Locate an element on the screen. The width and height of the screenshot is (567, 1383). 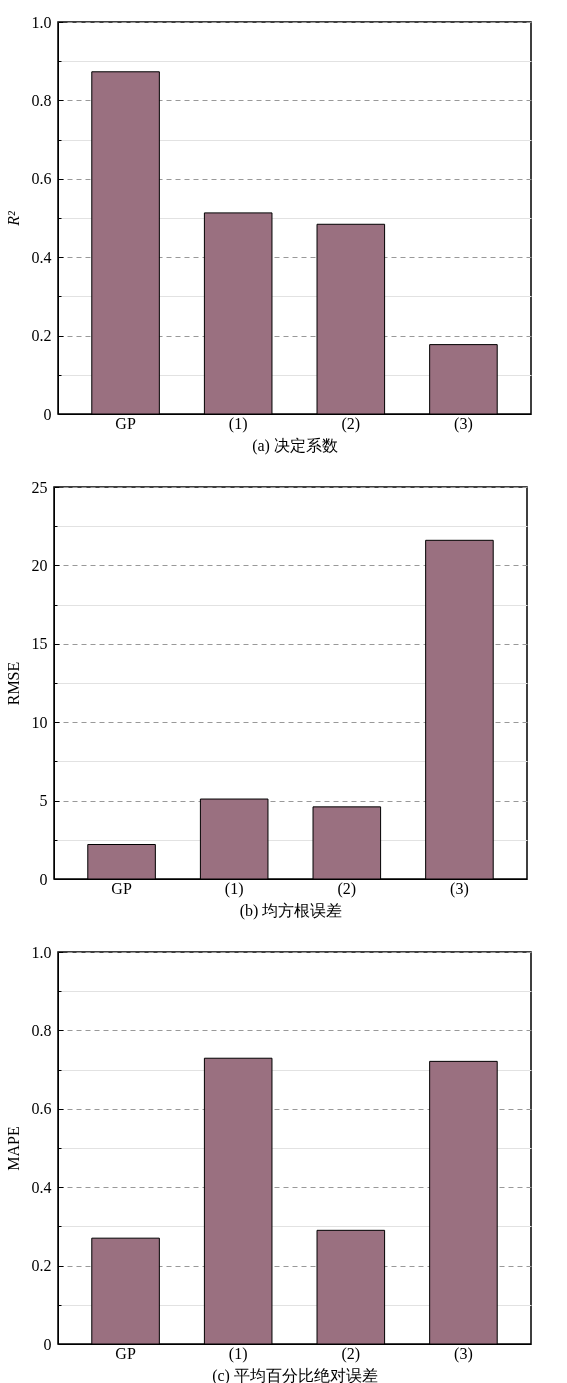
y-tick-label: 15 is located at coordinates (39, 644).